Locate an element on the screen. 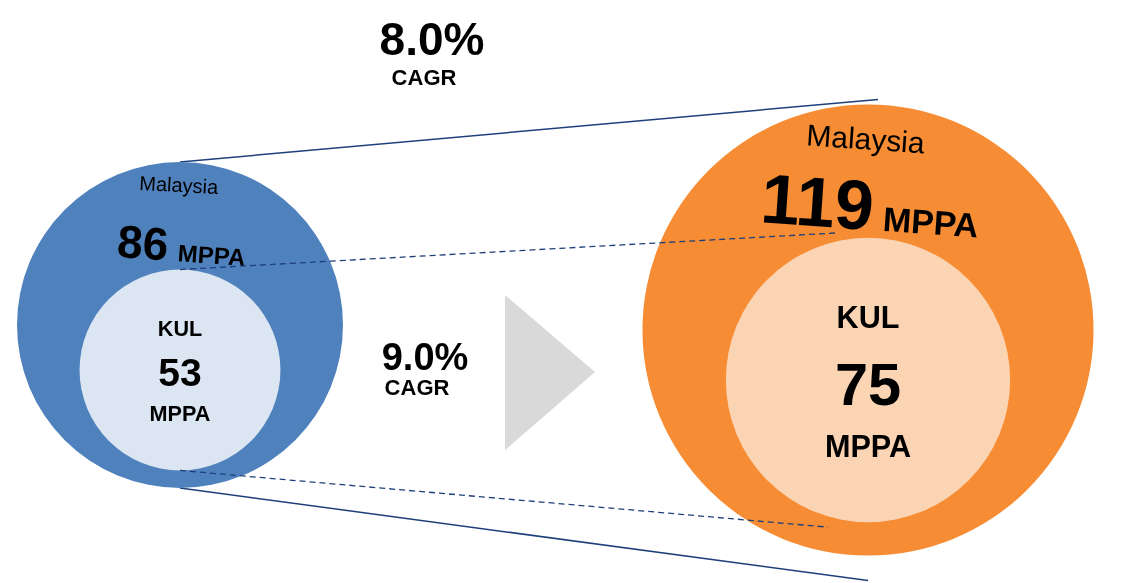  data-label: 75 MPPA is located at coordinates (868, 406).